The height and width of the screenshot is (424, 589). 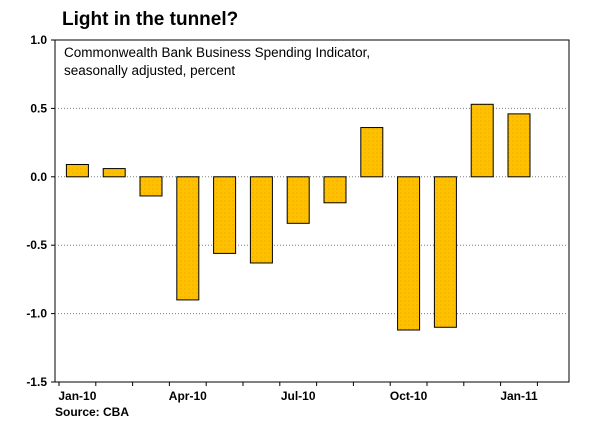 I want to click on x-tick-label: Oct-10, so click(x=409, y=396).